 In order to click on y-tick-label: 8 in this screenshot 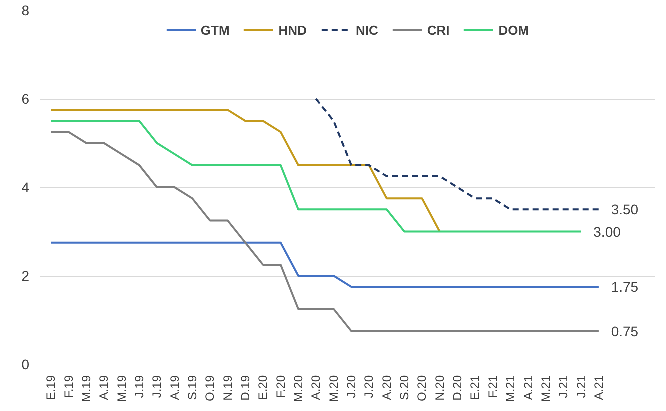, I will do `click(26, 10)`.